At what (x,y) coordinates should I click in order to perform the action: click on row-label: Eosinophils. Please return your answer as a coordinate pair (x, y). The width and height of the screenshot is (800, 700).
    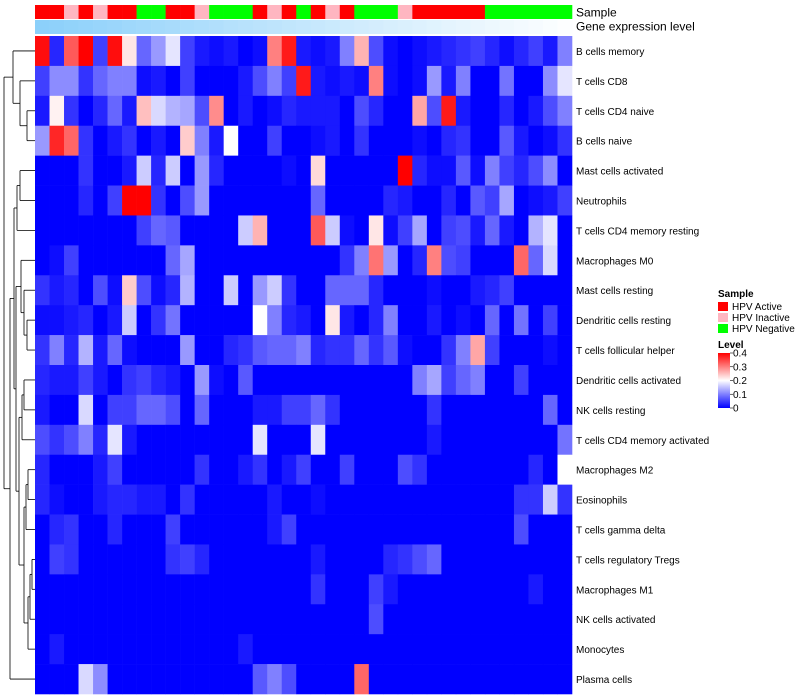
    Looking at the image, I should click on (601, 501).